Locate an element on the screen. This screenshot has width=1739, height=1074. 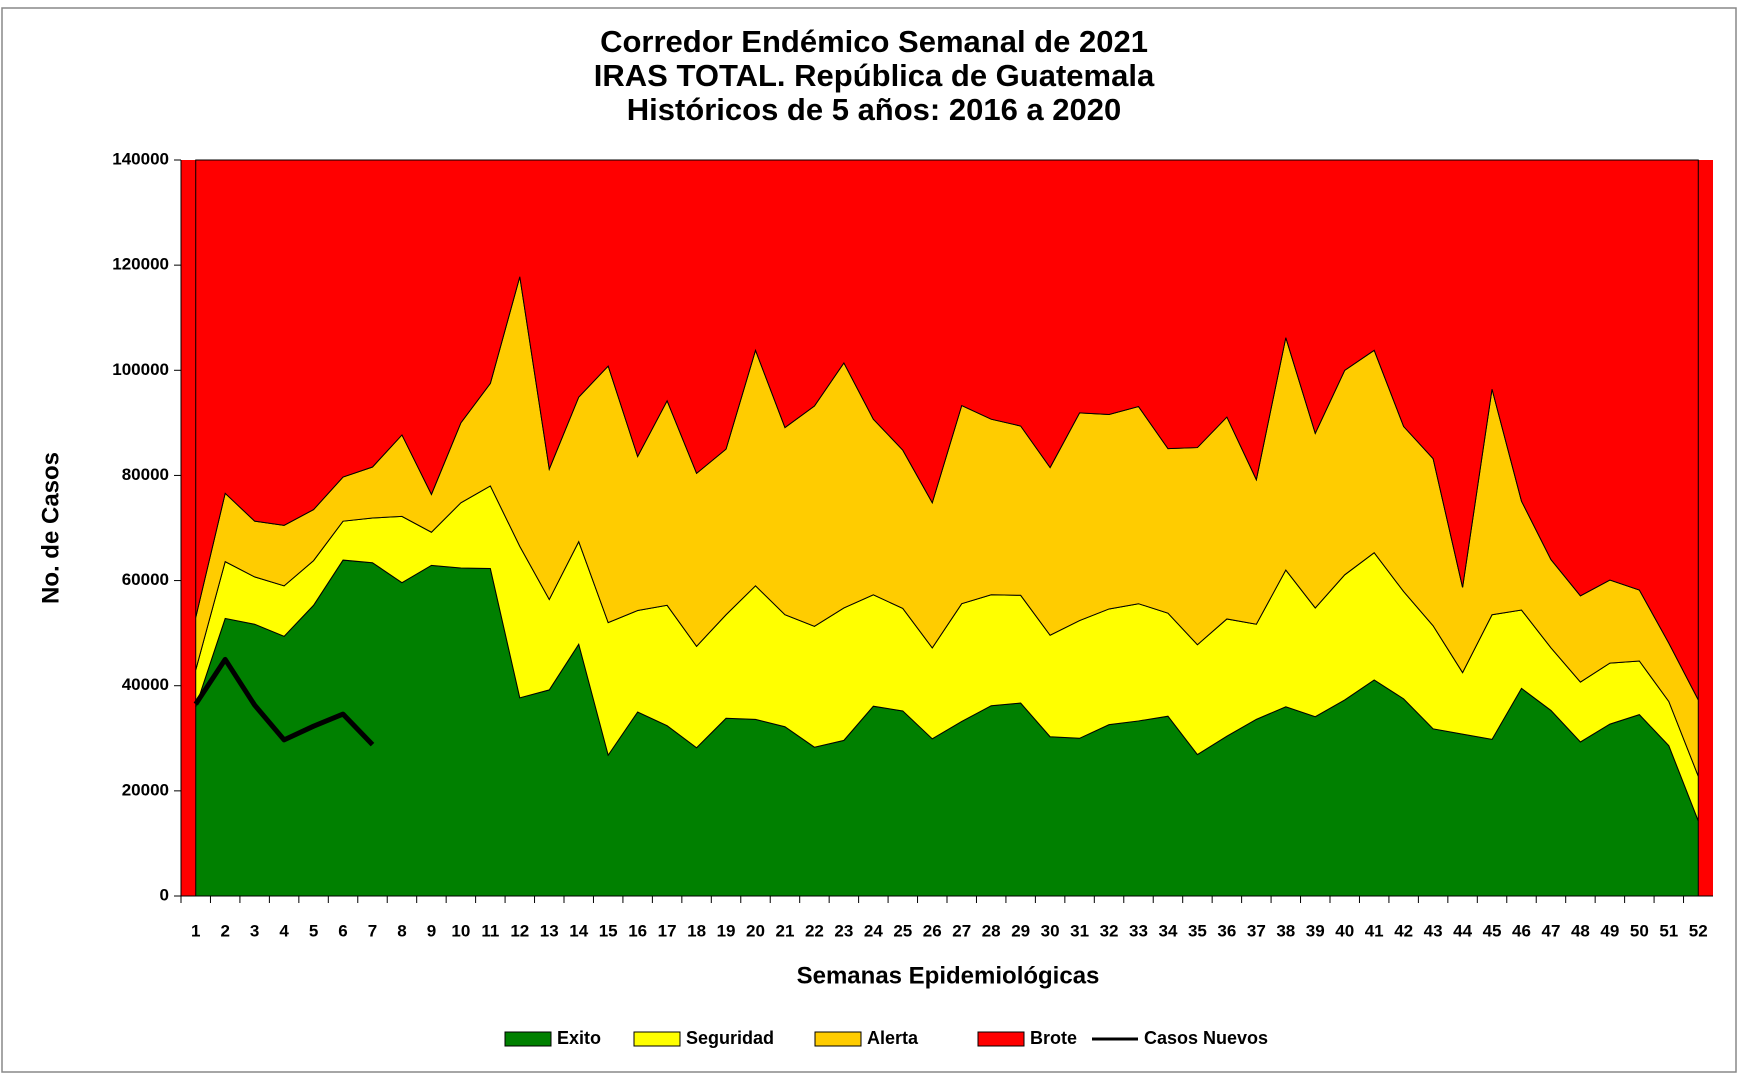
x-tick-label: 19 is located at coordinates (726, 930).